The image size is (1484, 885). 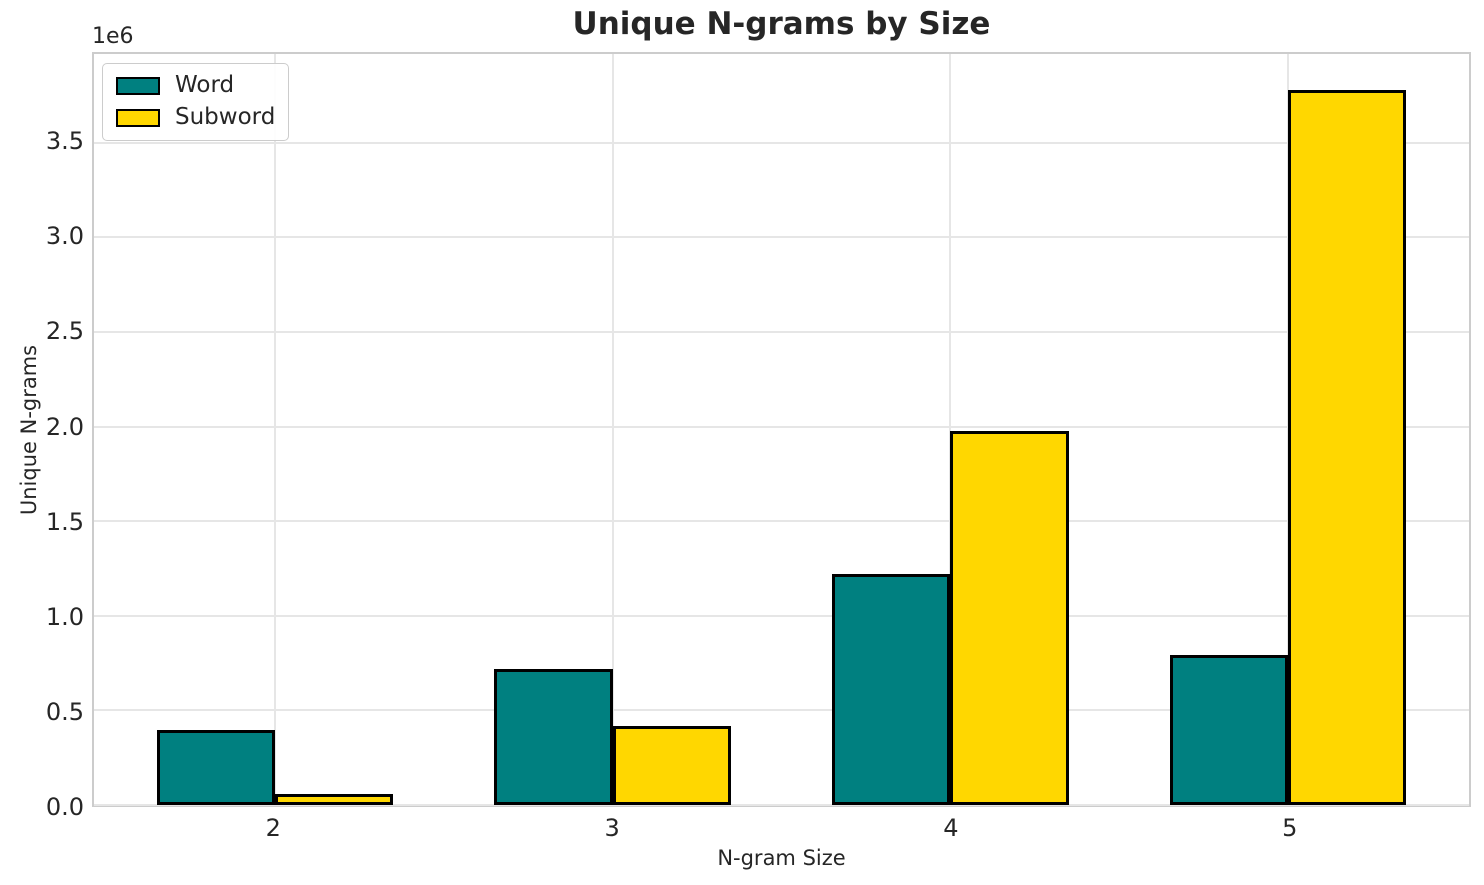 I want to click on xtick-label-2: 2, so click(x=273, y=828).